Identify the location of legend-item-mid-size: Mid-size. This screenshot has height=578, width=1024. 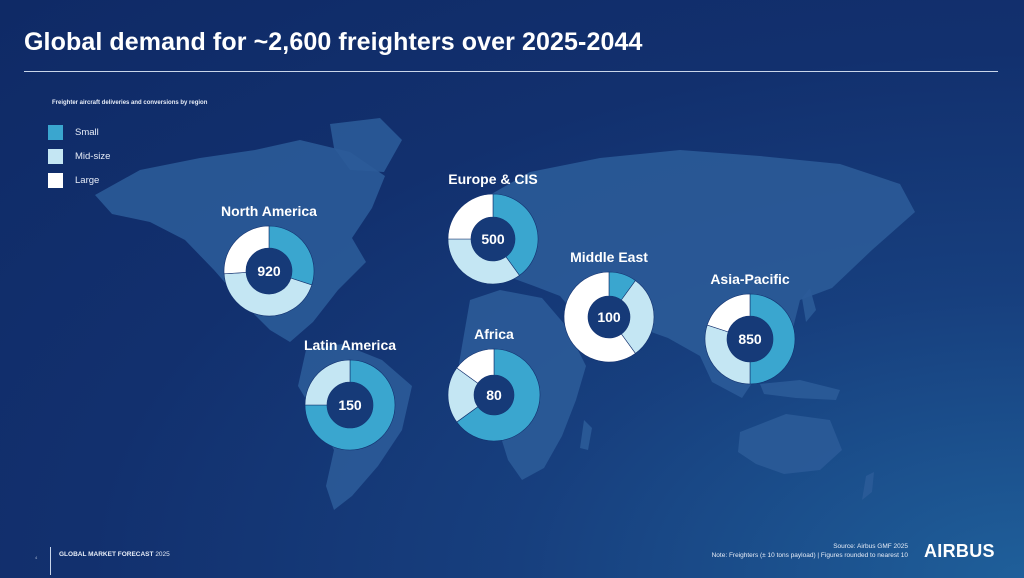
(79, 156).